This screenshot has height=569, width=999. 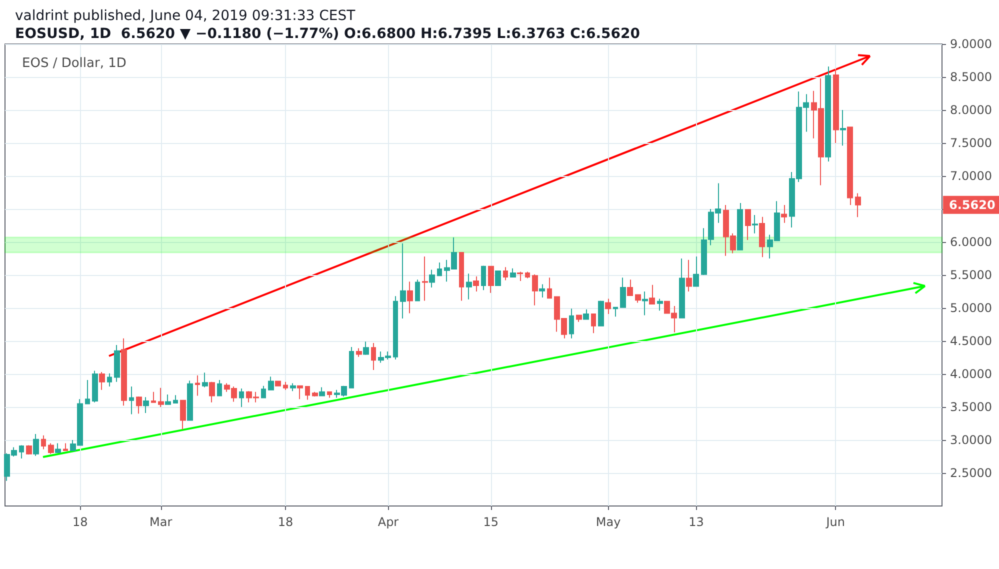 What do you see at coordinates (327, 34) in the screenshot?
I see `chart-subtitle: EOSUSD, 1D 6.5620 ▼ −0.1180 (−1.77%) O:6.6800 H:6.7395 L:6.3763 C:6.5620` at bounding box center [327, 34].